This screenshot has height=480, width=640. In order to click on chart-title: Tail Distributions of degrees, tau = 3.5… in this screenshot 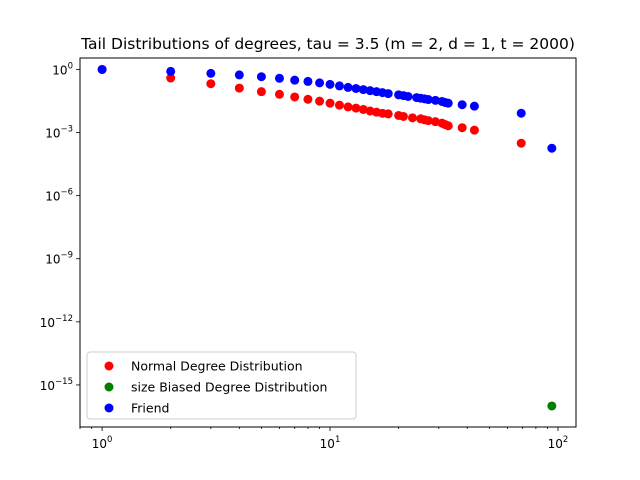, I will do `click(327, 44)`.